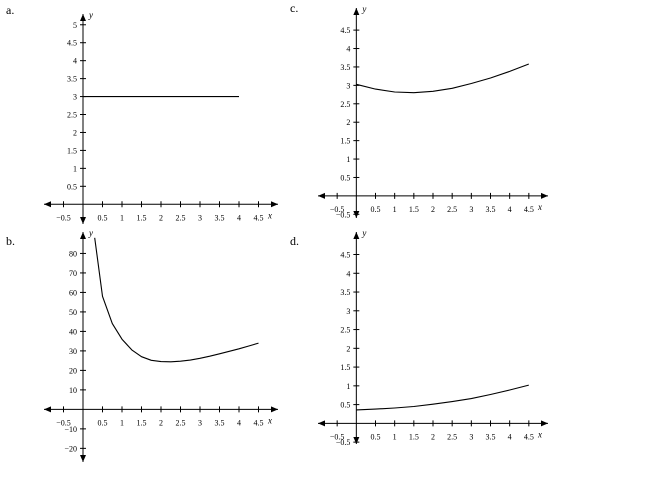 Image resolution: width=650 pixels, height=486 pixels. Describe the element at coordinates (294, 8) in the screenshot. I see `panel-label: c.` at that location.